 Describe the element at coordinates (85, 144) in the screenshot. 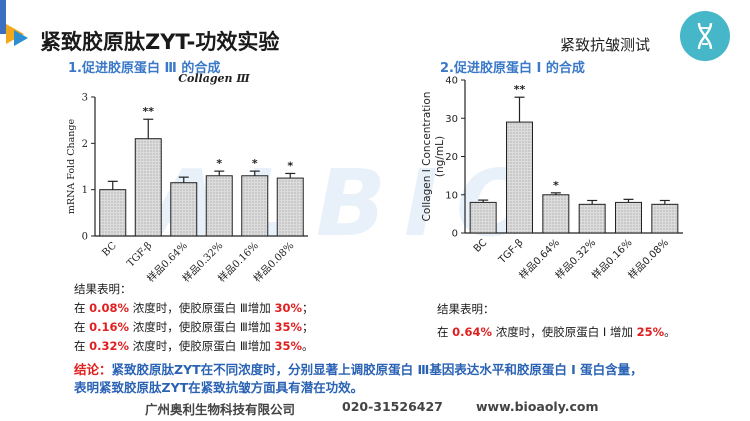

I see `chart1-y-tick-label: 2` at that location.